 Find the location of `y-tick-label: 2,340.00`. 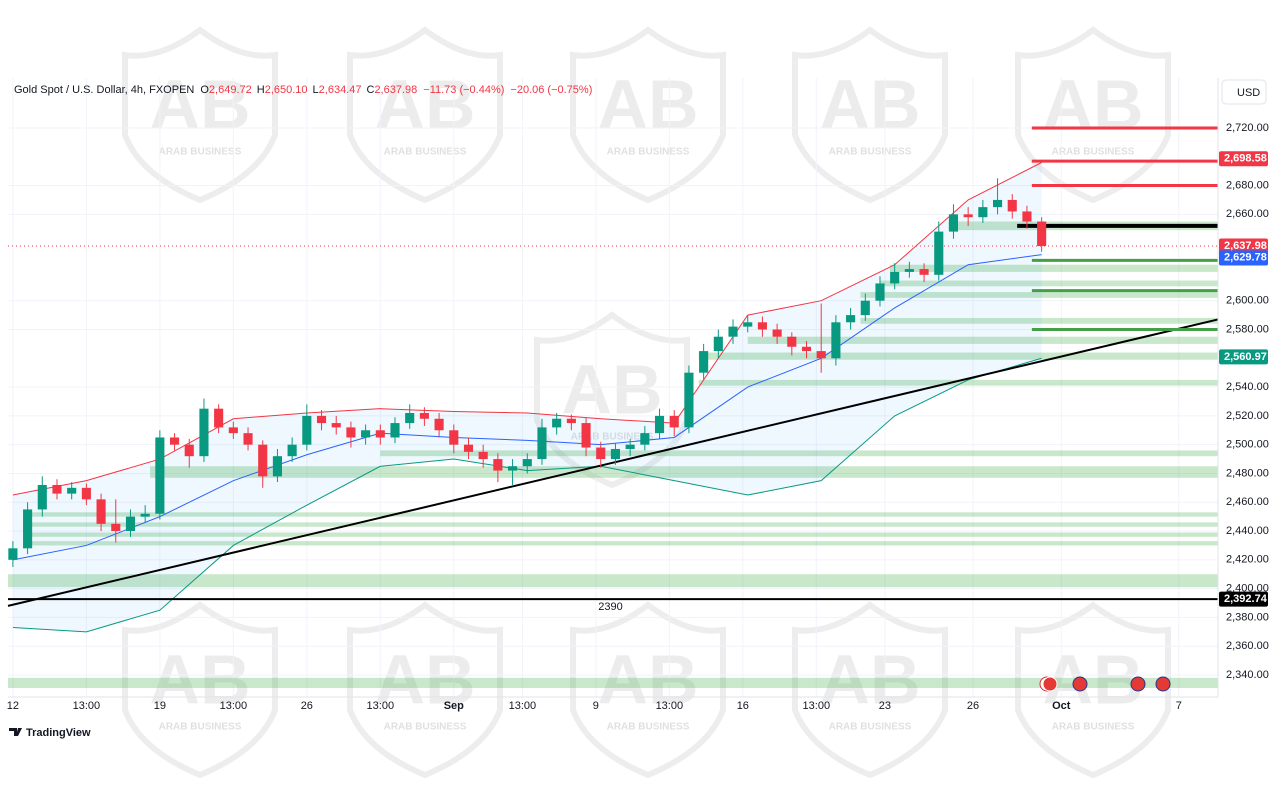

y-tick-label: 2,340.00 is located at coordinates (1247, 675).